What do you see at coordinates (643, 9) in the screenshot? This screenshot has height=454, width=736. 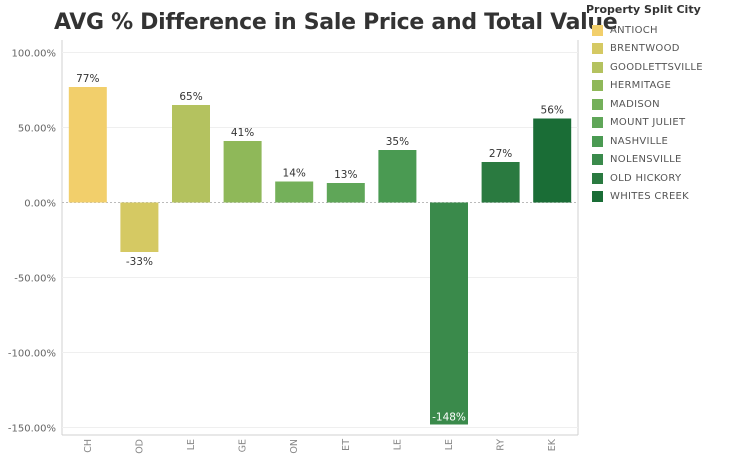 I see `legend-title: Property Split City` at bounding box center [643, 9].